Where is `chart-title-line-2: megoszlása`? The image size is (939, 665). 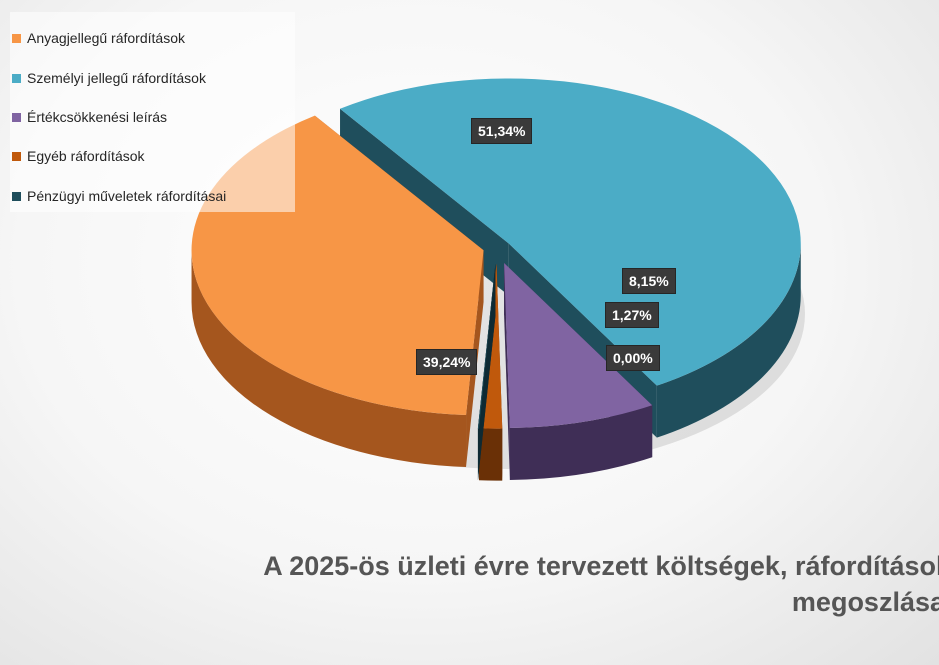
chart-title-line-2: megoszlása is located at coordinates (865, 602).